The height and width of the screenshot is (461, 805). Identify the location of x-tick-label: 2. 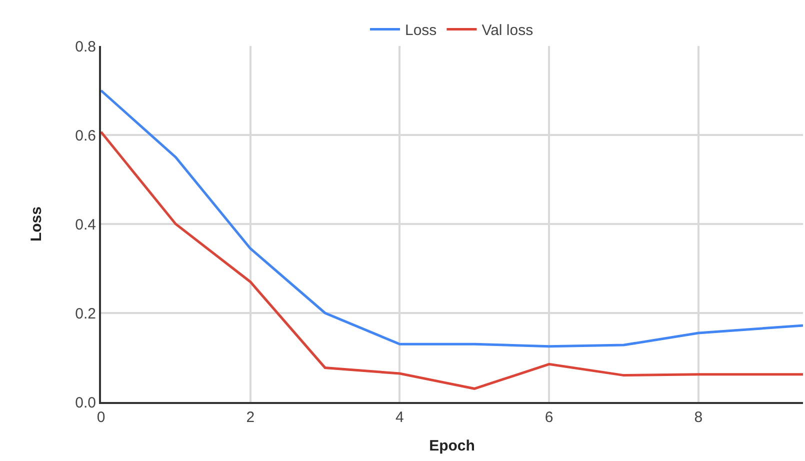
(250, 417).